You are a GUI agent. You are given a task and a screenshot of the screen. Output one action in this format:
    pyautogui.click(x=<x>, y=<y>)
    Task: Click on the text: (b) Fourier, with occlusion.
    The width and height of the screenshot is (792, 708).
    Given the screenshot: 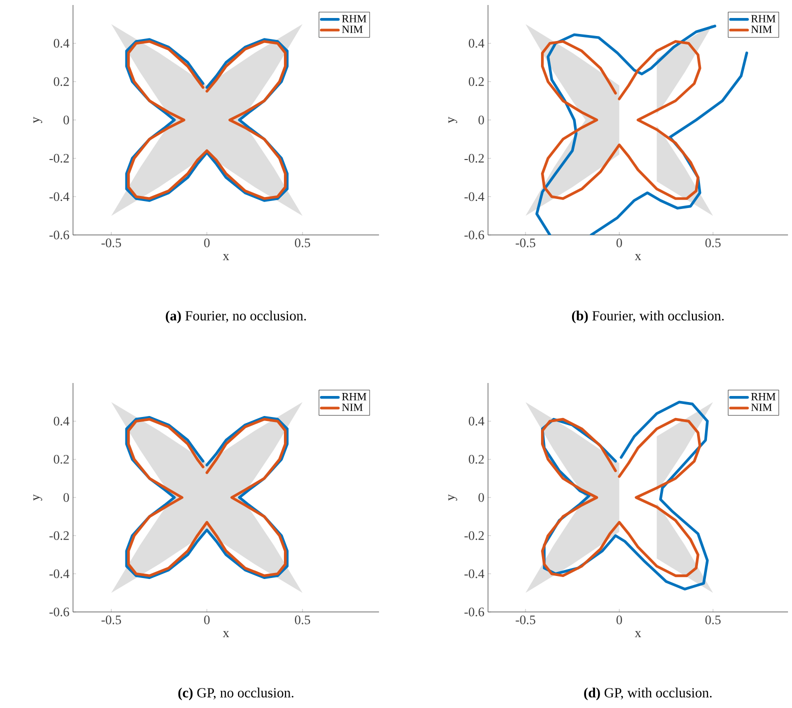 What is the action you would take?
    pyautogui.click(x=648, y=317)
    